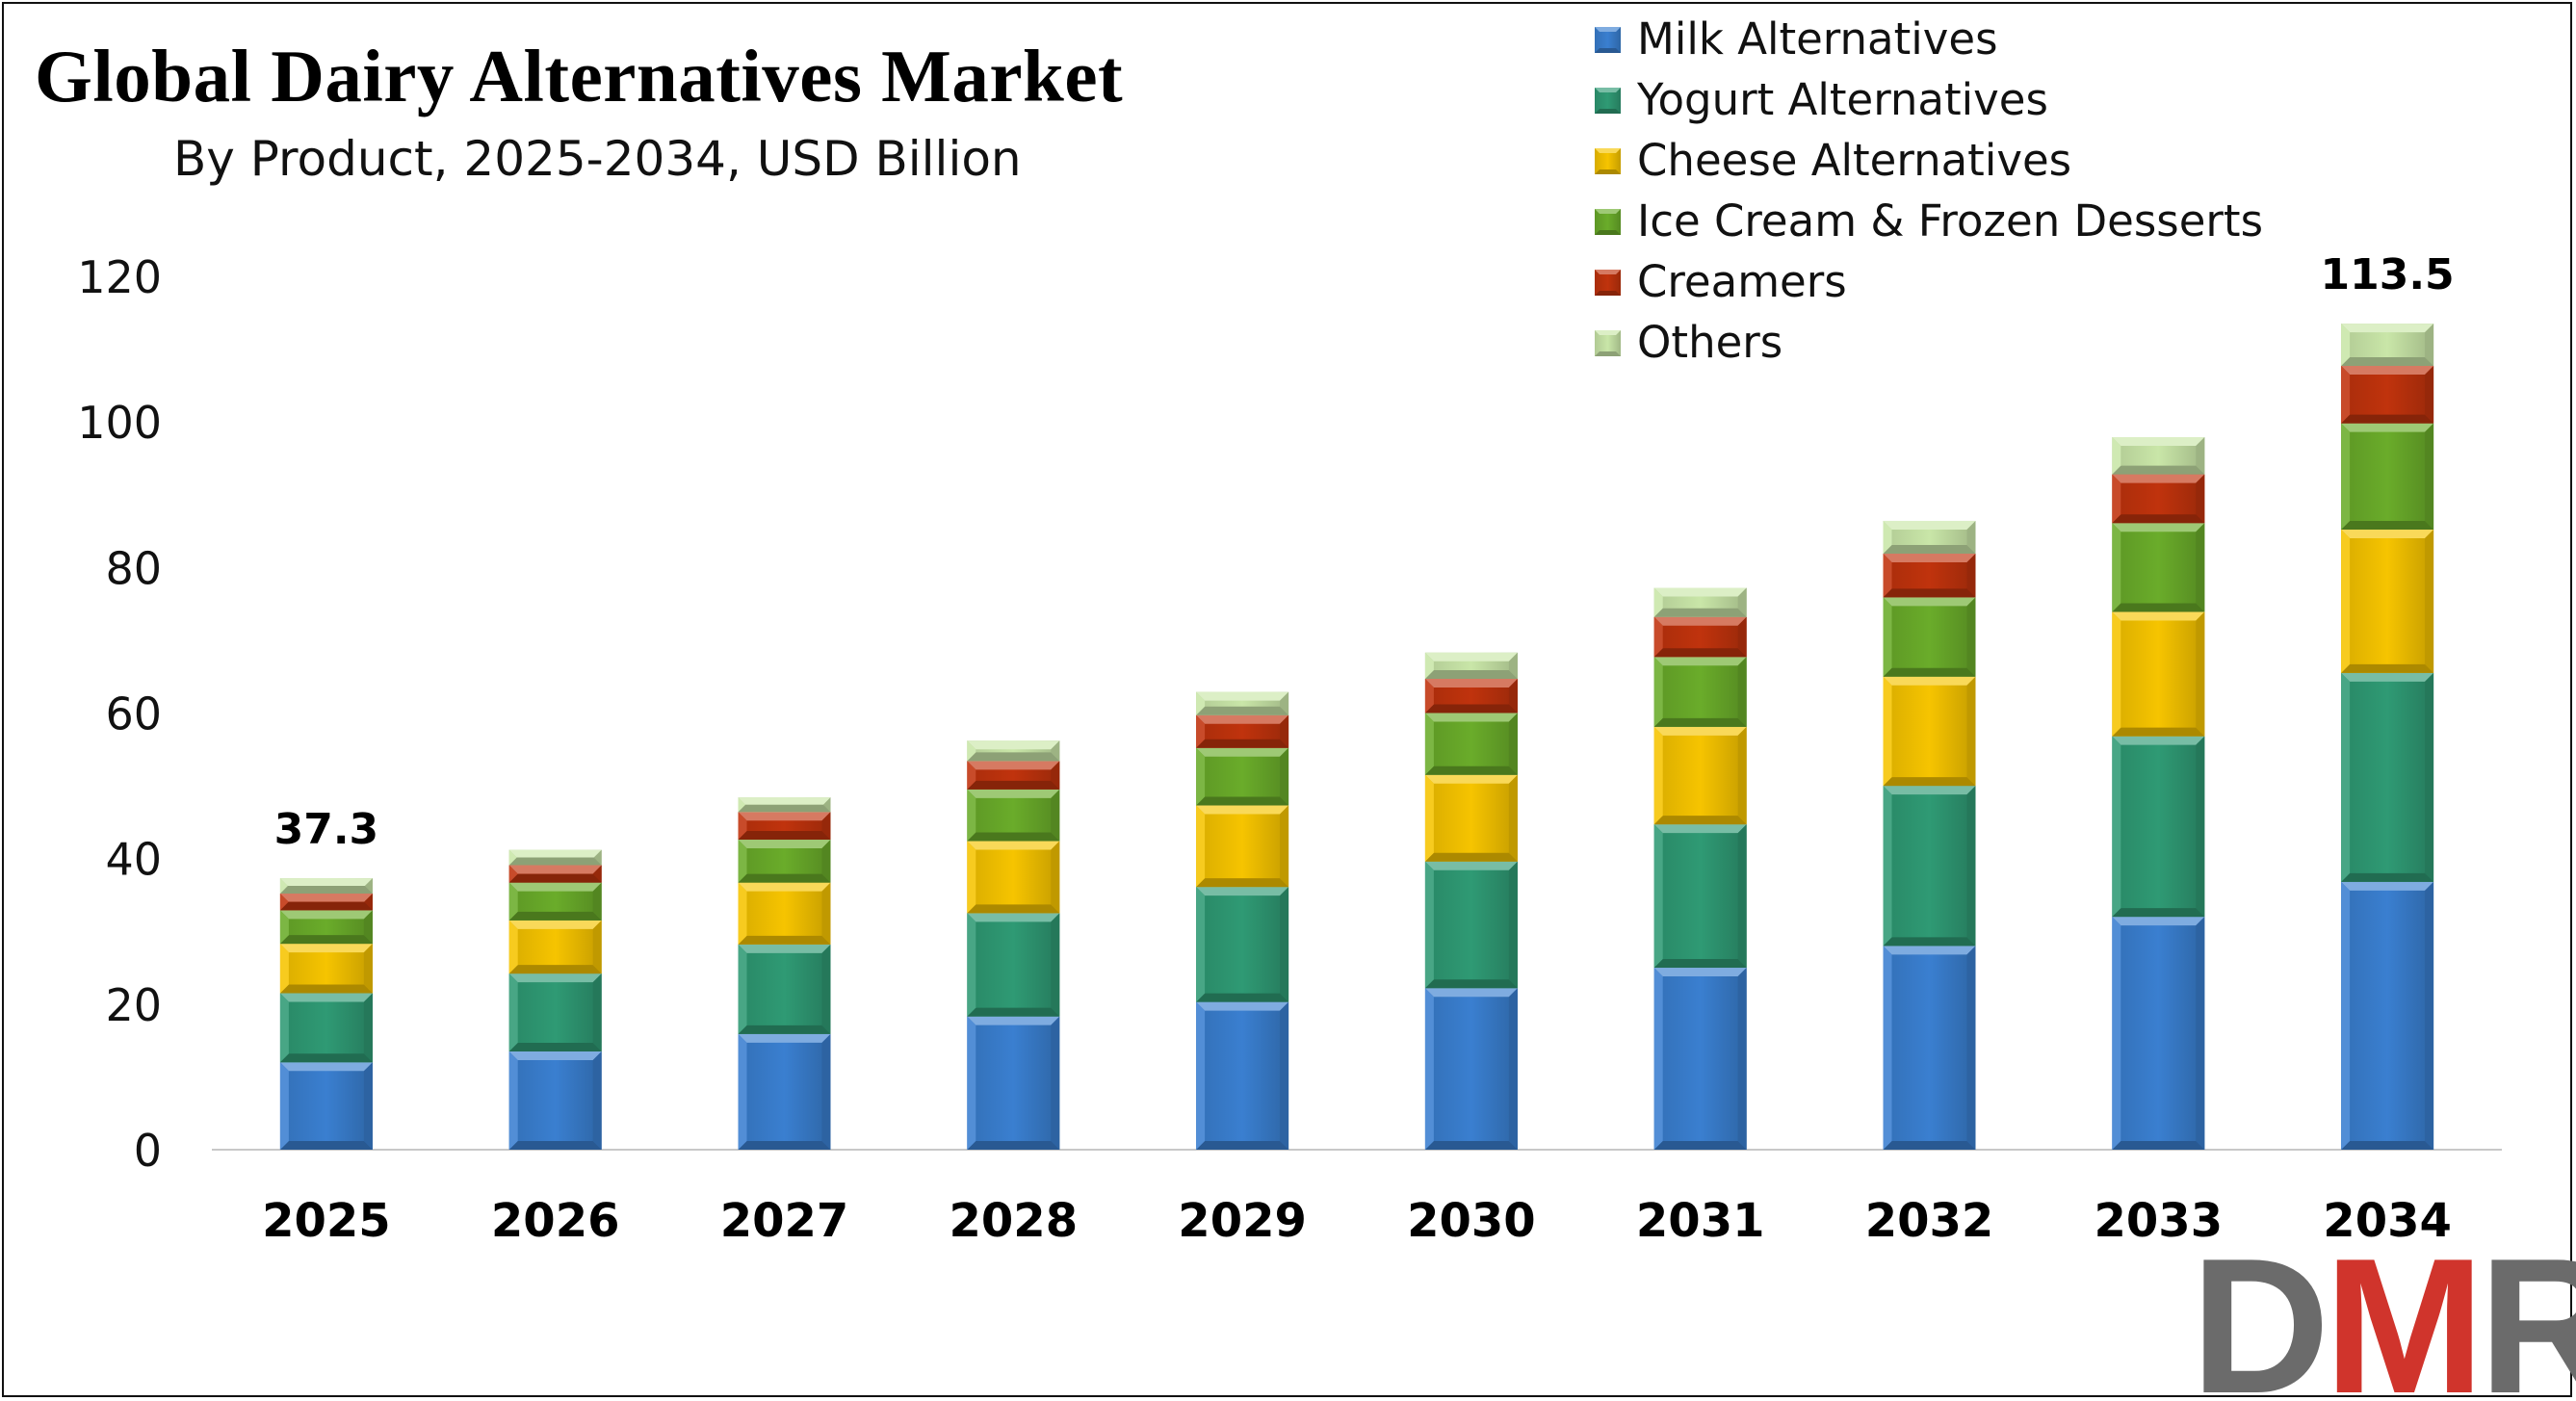 Image resolution: width=2576 pixels, height=1401 pixels. Describe the element at coordinates (1013, 878) in the screenshot. I see `bar-segment-cheese-alternatives-2028` at that location.